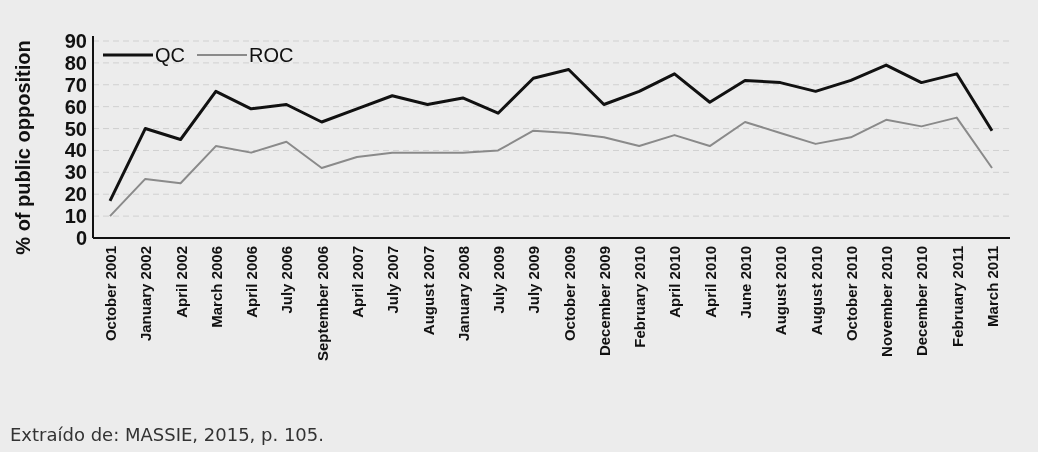 The width and height of the screenshot is (1038, 452). Describe the element at coordinates (75, 216) in the screenshot. I see `y-tick-label: 10` at that location.